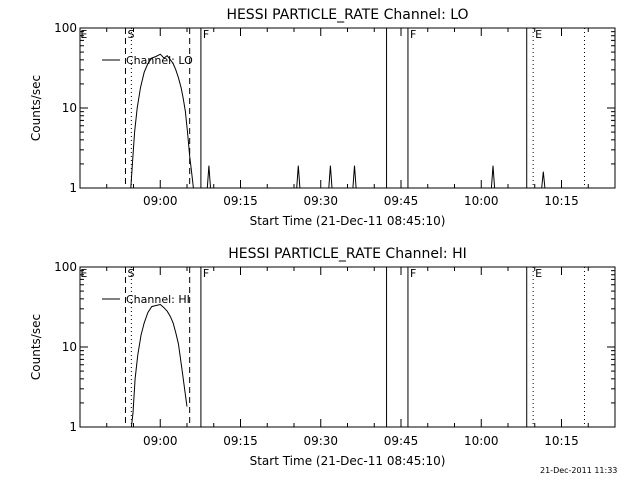 This screenshot has height=480, width=640. What do you see at coordinates (347, 15) in the screenshot?
I see `chart-title: HESSI PARTICLE_RATE Channel: LO` at bounding box center [347, 15].